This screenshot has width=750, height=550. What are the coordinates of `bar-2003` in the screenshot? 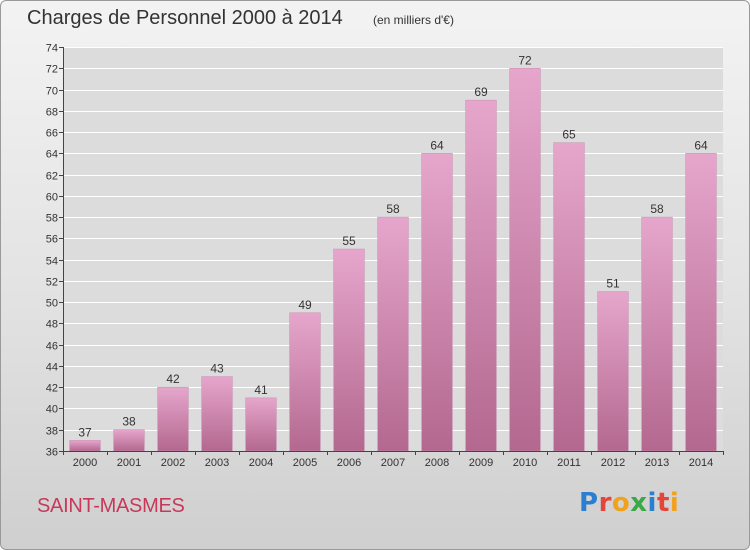 It's located at (217, 414).